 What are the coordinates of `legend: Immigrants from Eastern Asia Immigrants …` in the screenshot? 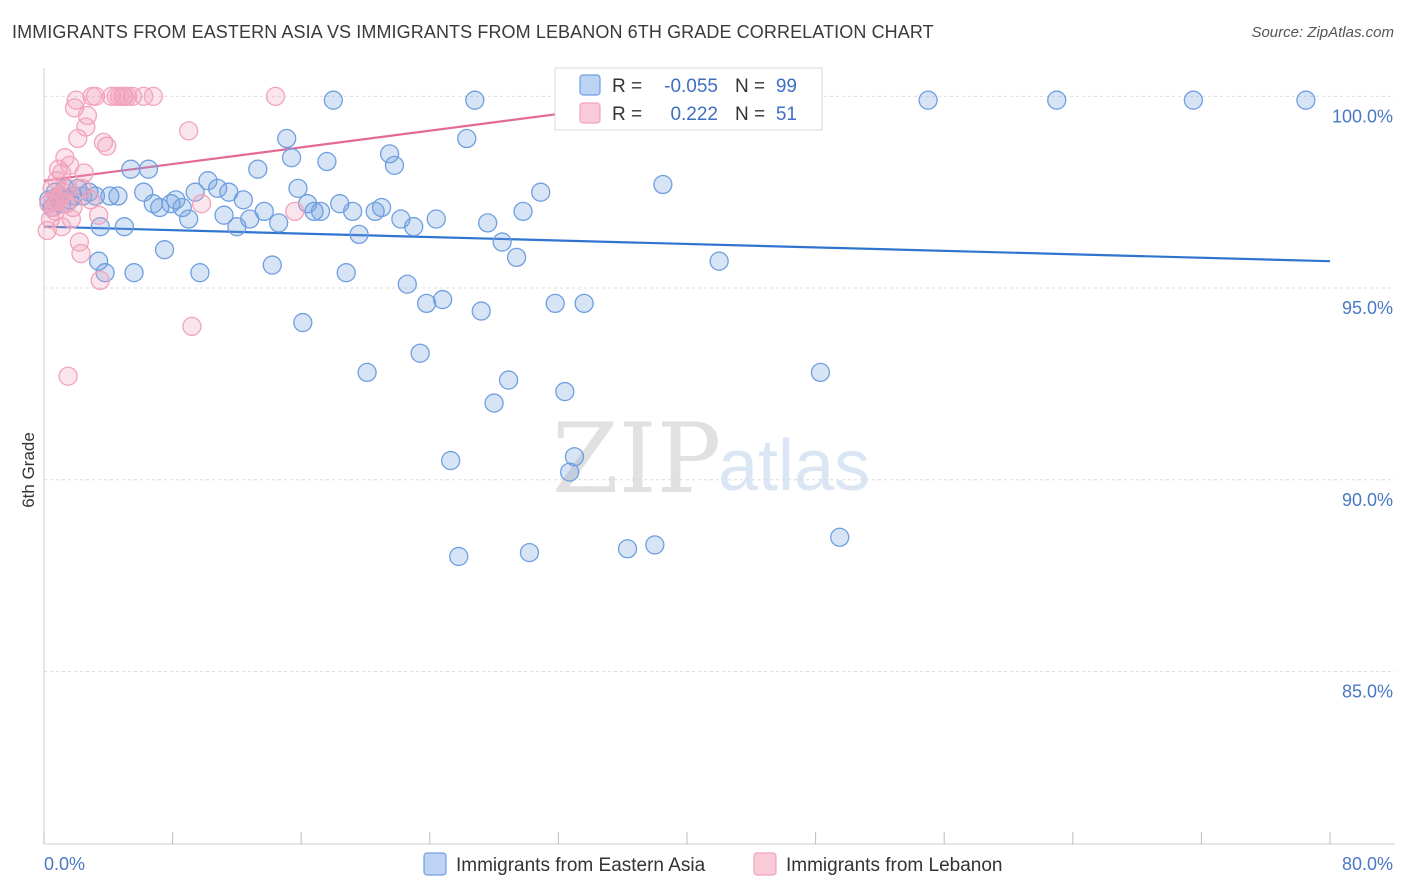 It's located at (713, 864).